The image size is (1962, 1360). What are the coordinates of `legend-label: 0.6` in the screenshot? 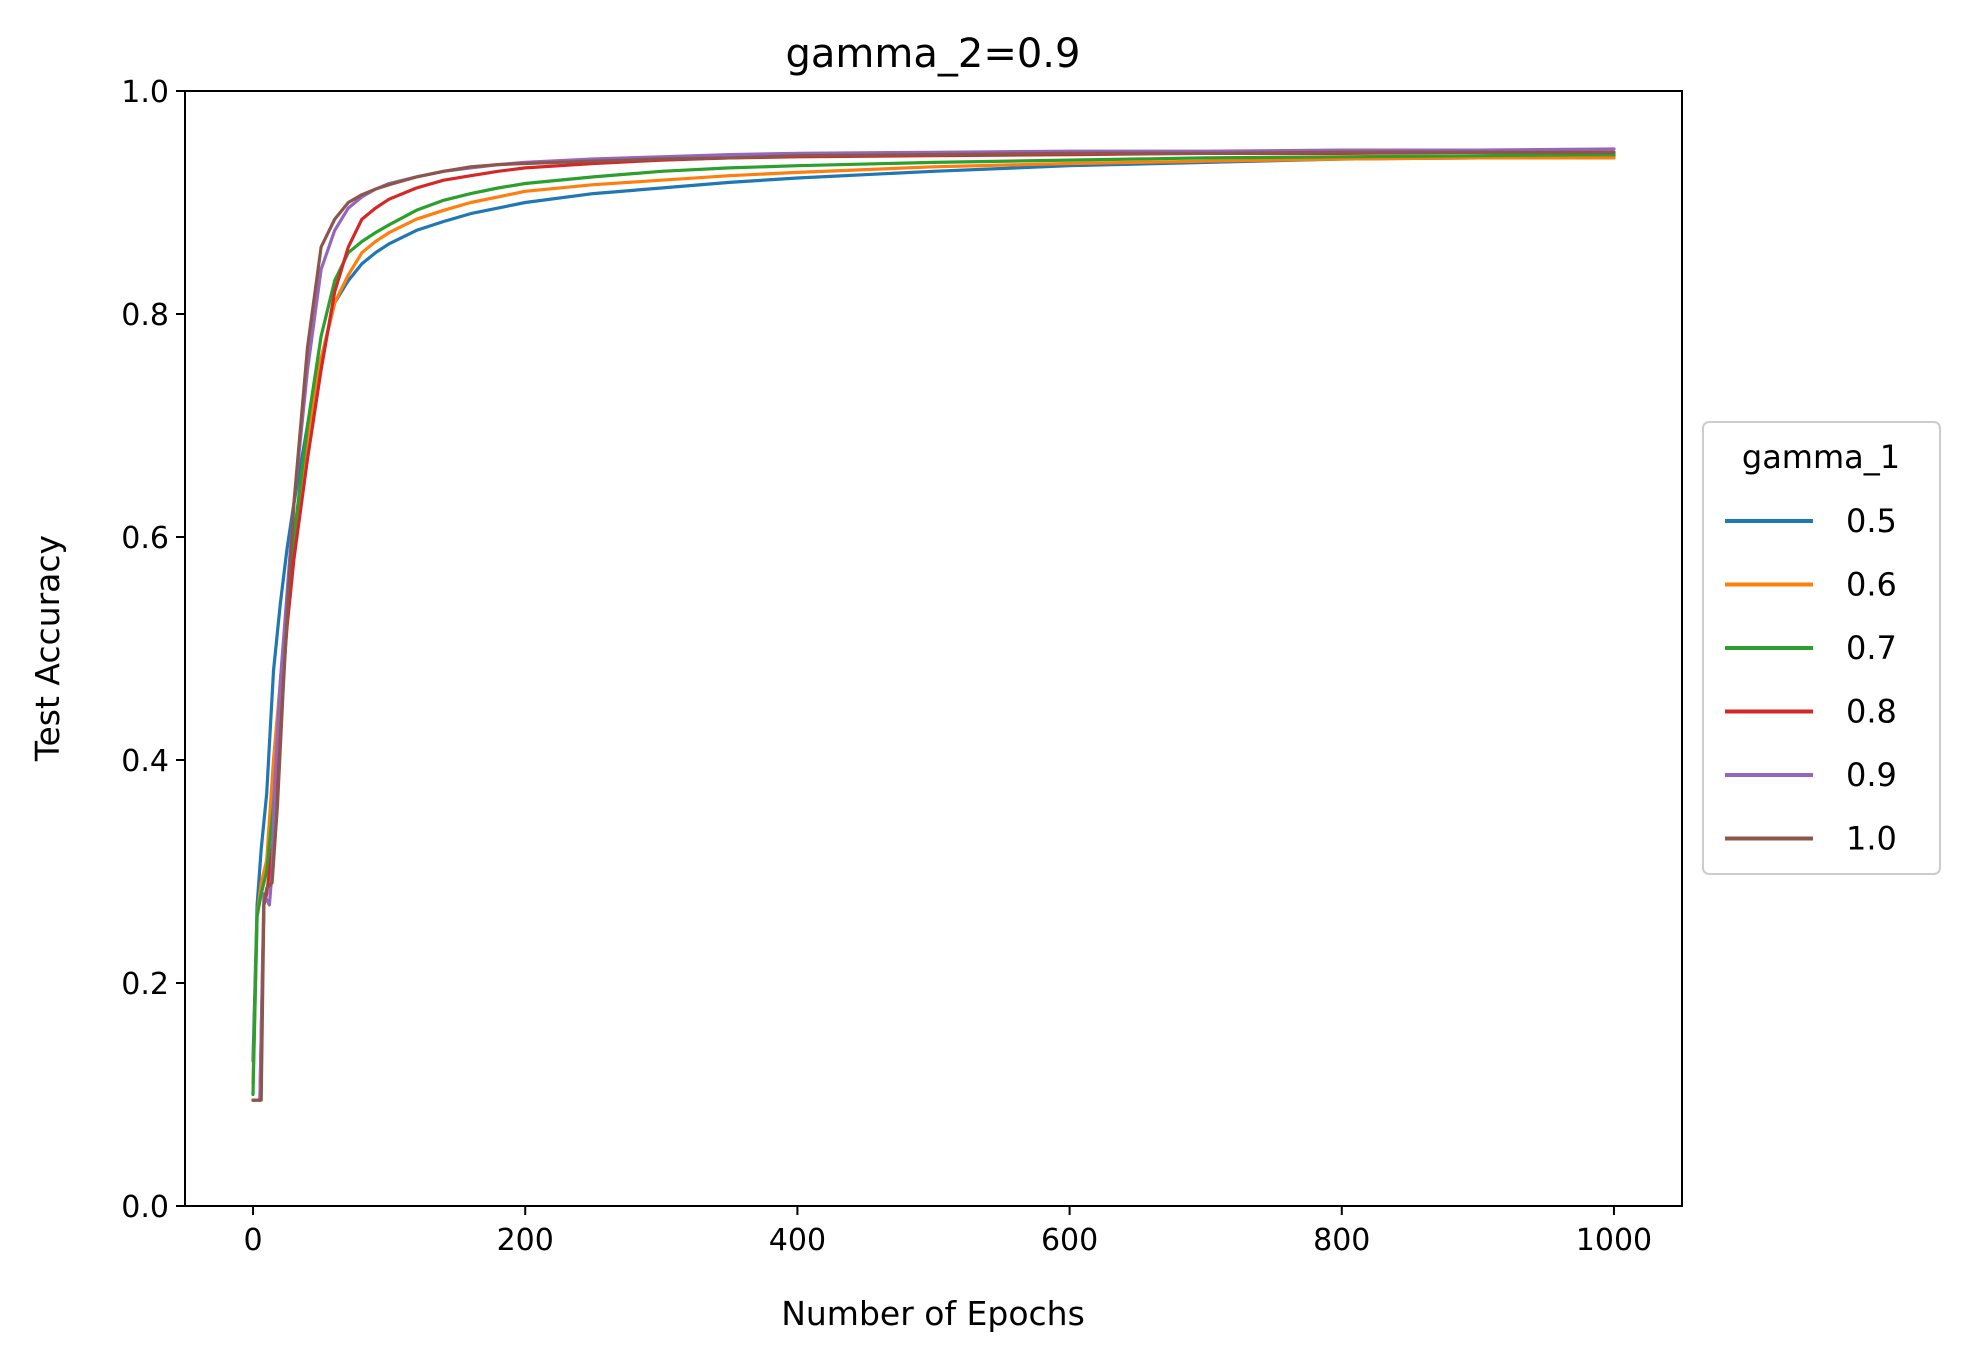 It's located at (1871, 585).